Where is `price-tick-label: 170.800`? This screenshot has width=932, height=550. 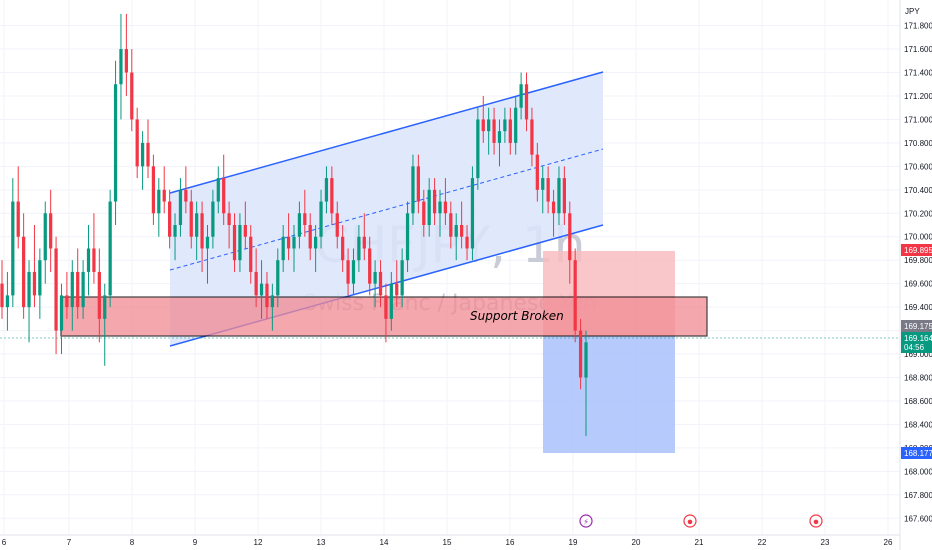
price-tick-label: 170.800 is located at coordinates (918, 143).